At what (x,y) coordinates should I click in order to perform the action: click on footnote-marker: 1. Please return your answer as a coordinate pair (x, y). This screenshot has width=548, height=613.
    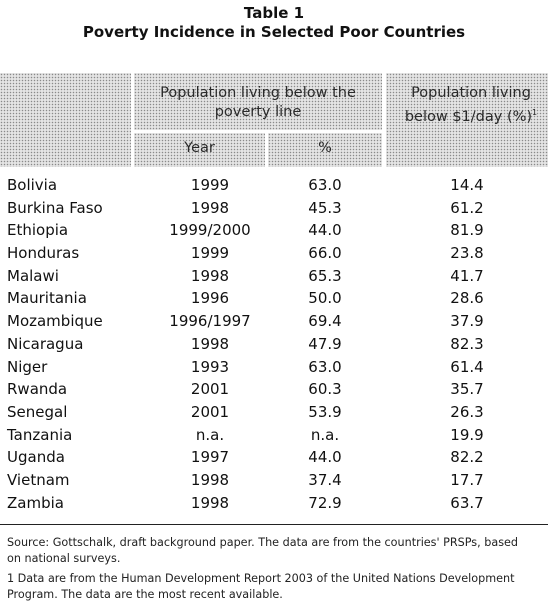
    Looking at the image, I should click on (535, 112).